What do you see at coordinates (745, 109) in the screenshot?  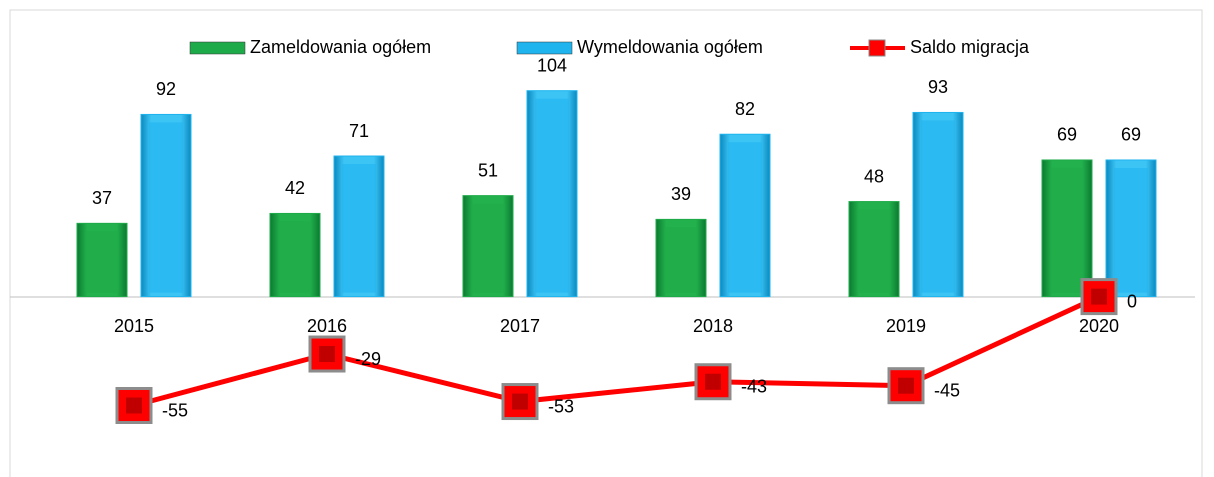 I see `data-label: 82` at bounding box center [745, 109].